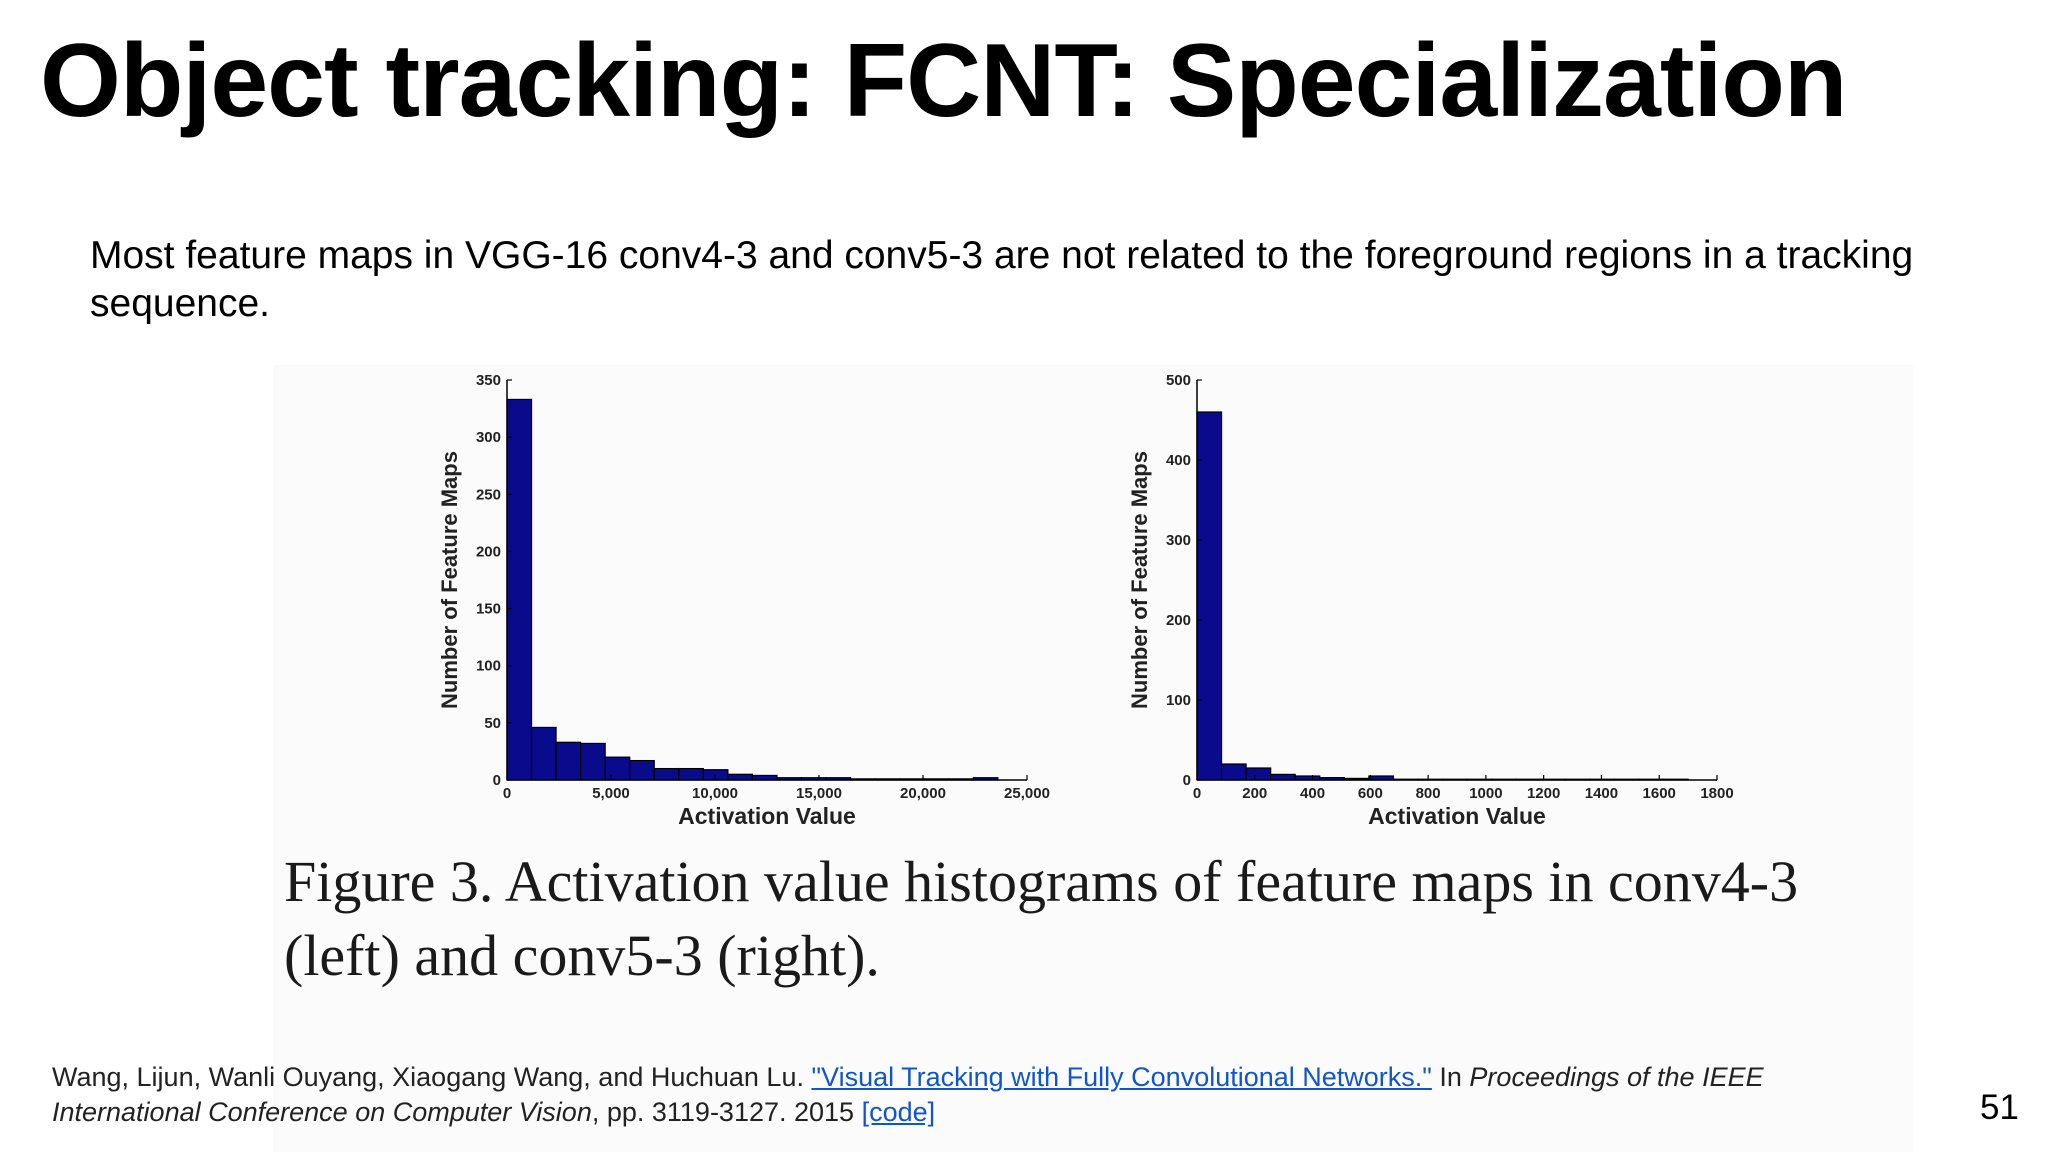 The height and width of the screenshot is (1152, 2048). I want to click on chart2-y-tick-label: 500, so click(1178, 380).